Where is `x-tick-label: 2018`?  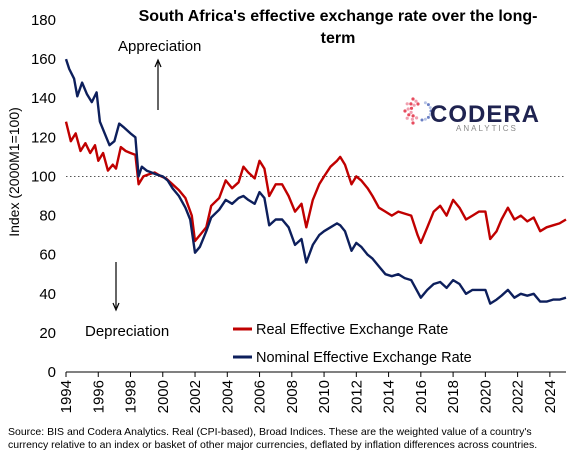
x-tick-label: 2018 is located at coordinates (453, 396).